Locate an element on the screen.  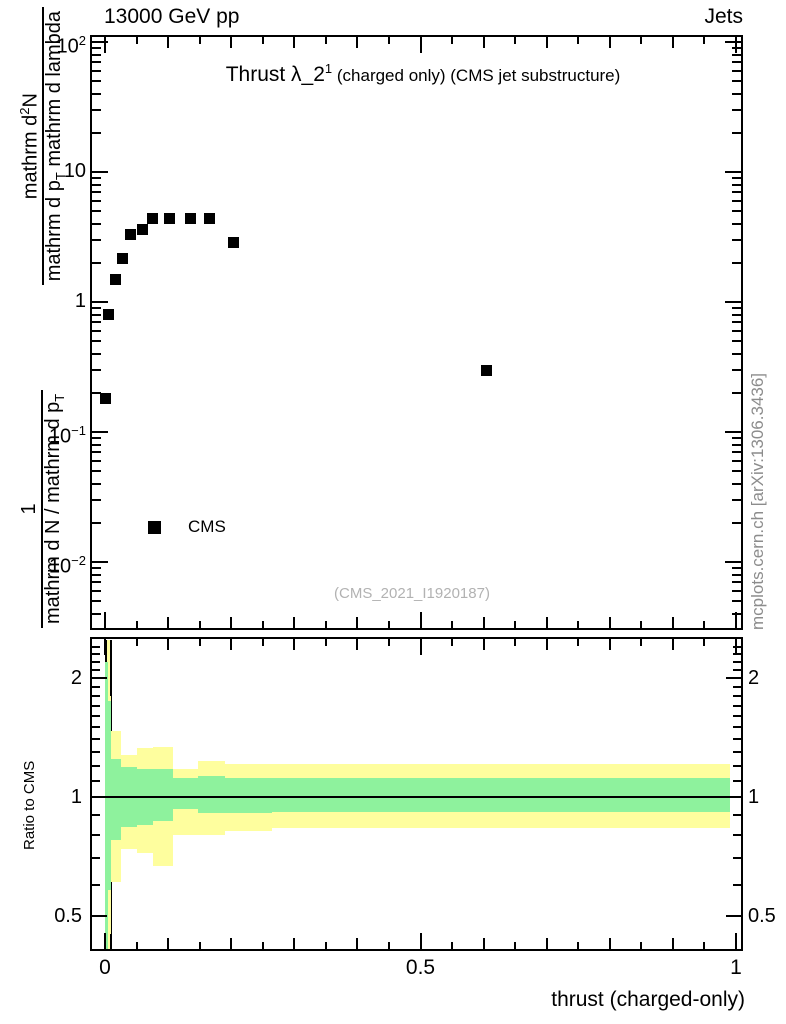
analysis-group-label: Jets is located at coordinates (723, 16).